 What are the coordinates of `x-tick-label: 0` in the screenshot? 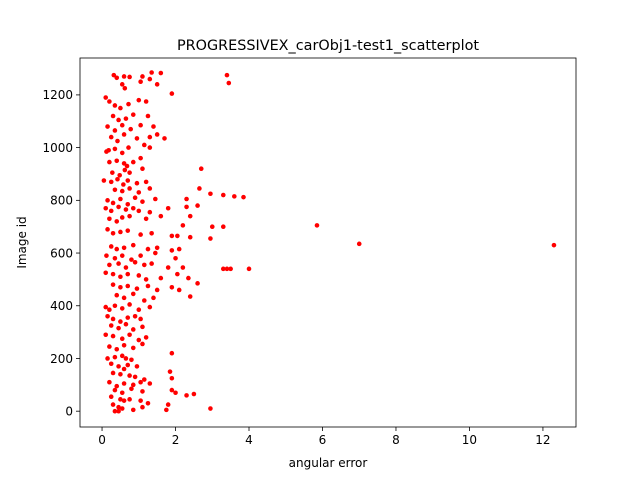 It's located at (102, 440).